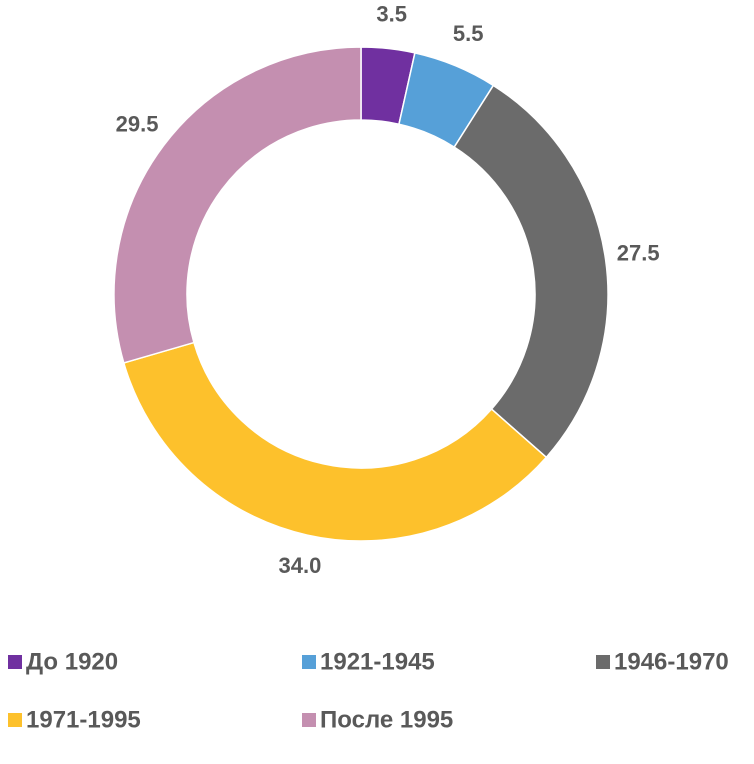  Describe the element at coordinates (300, 565) in the screenshot. I see `data-label: 34.0` at that location.